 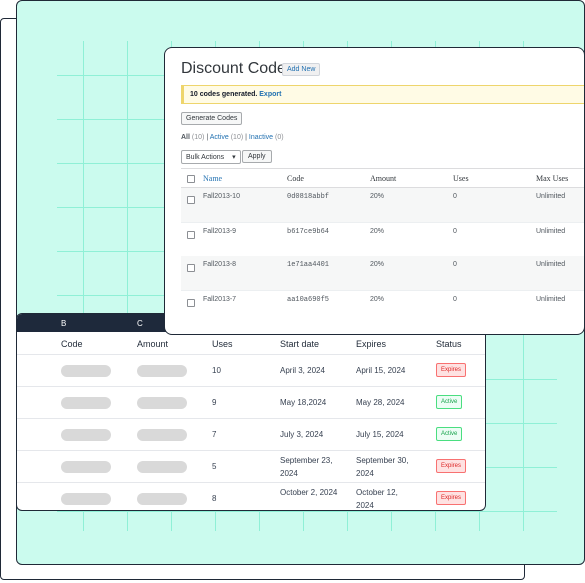 I want to click on expires-value: July 15, 2024, so click(x=380, y=434).